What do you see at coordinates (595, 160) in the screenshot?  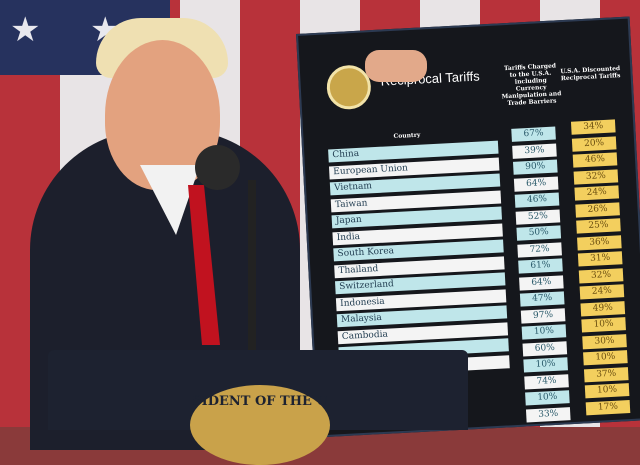 I see `discounted-cell: 46%` at bounding box center [595, 160].